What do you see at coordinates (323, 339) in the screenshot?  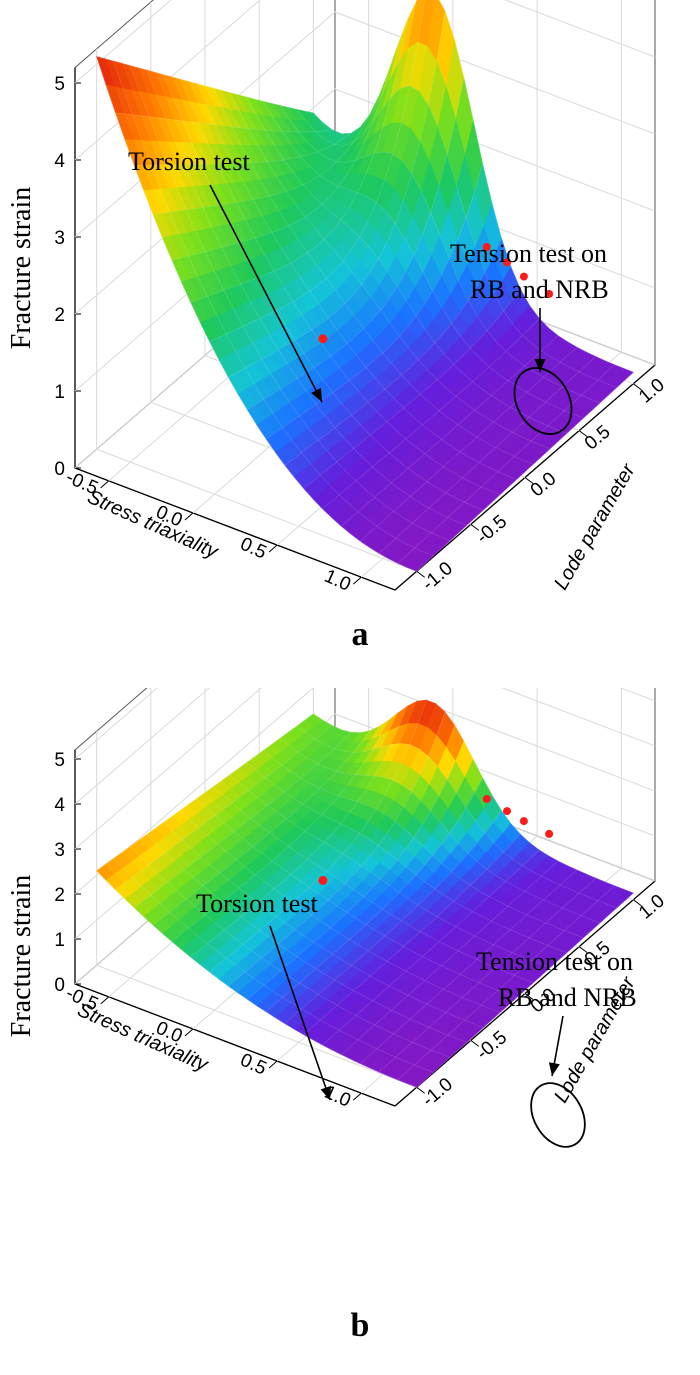 I see `torsion-test-point` at bounding box center [323, 339].